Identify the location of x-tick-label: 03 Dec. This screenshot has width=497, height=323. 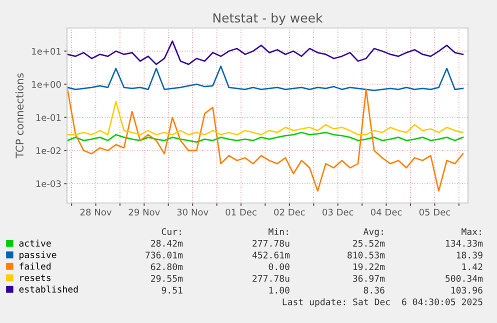
(338, 212).